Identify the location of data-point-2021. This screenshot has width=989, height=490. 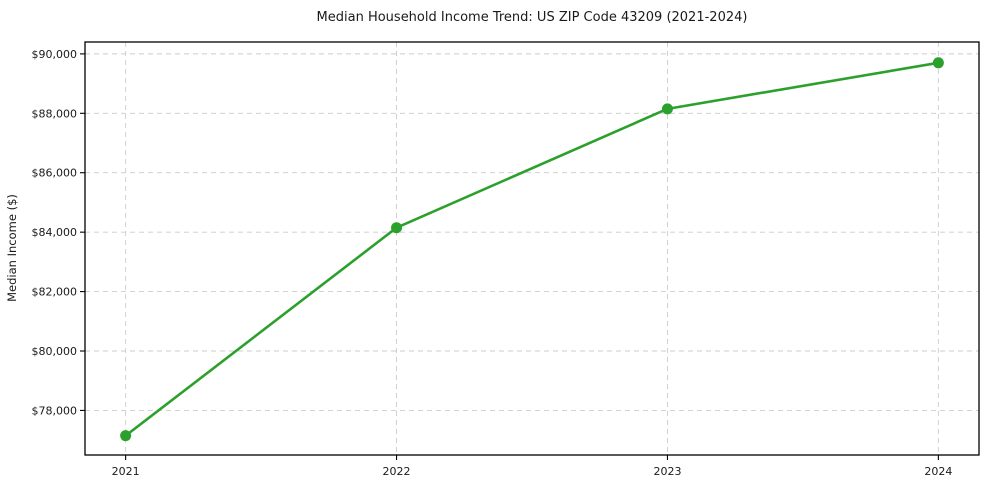
(126, 436).